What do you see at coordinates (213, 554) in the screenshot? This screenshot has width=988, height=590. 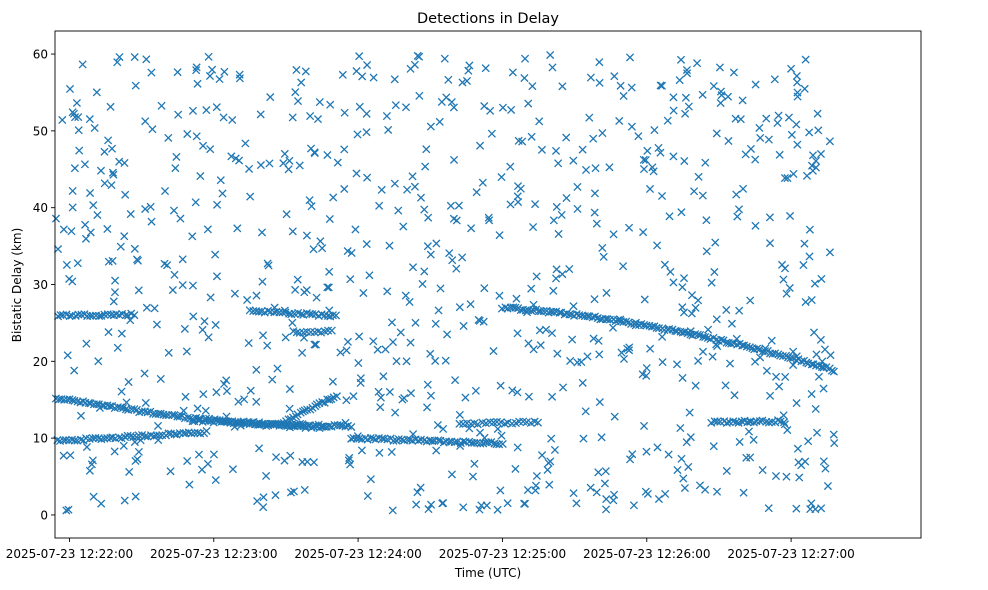 I see `x-tick-label: 2025-07-23 12:23:00` at bounding box center [213, 554].